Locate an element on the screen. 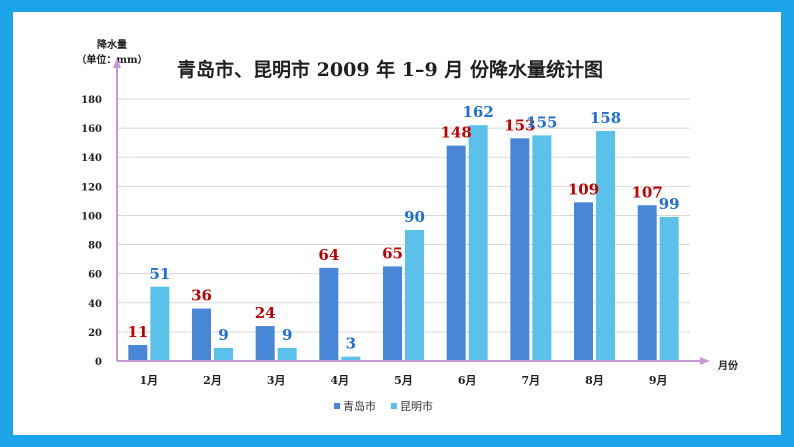 The width and height of the screenshot is (794, 447). x-axis-arrow is located at coordinates (705, 361).